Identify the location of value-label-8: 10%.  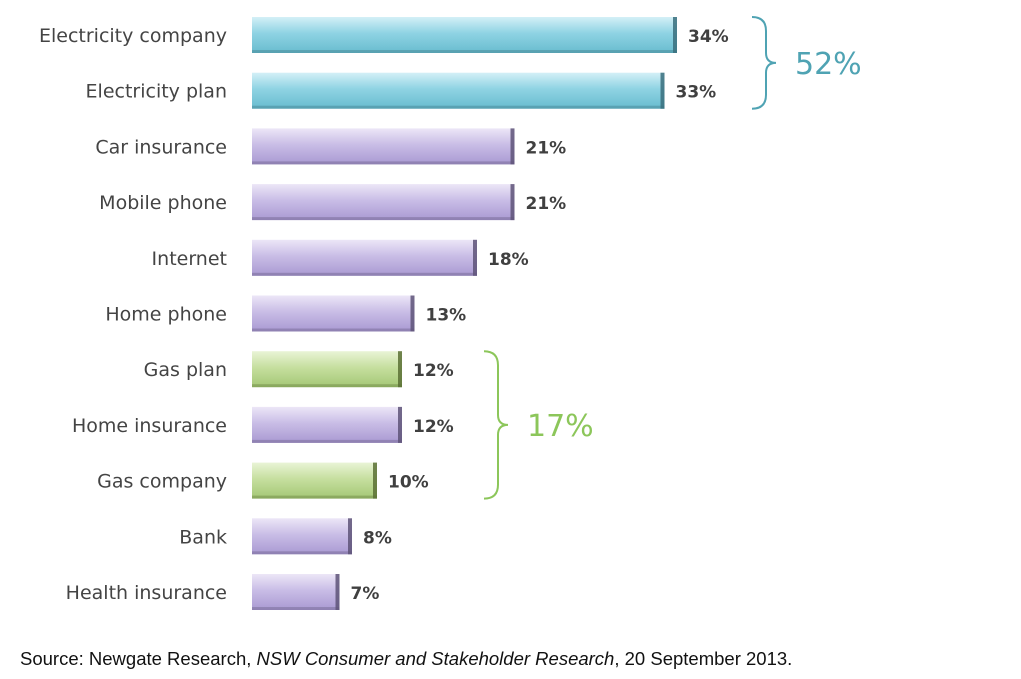
(408, 483).